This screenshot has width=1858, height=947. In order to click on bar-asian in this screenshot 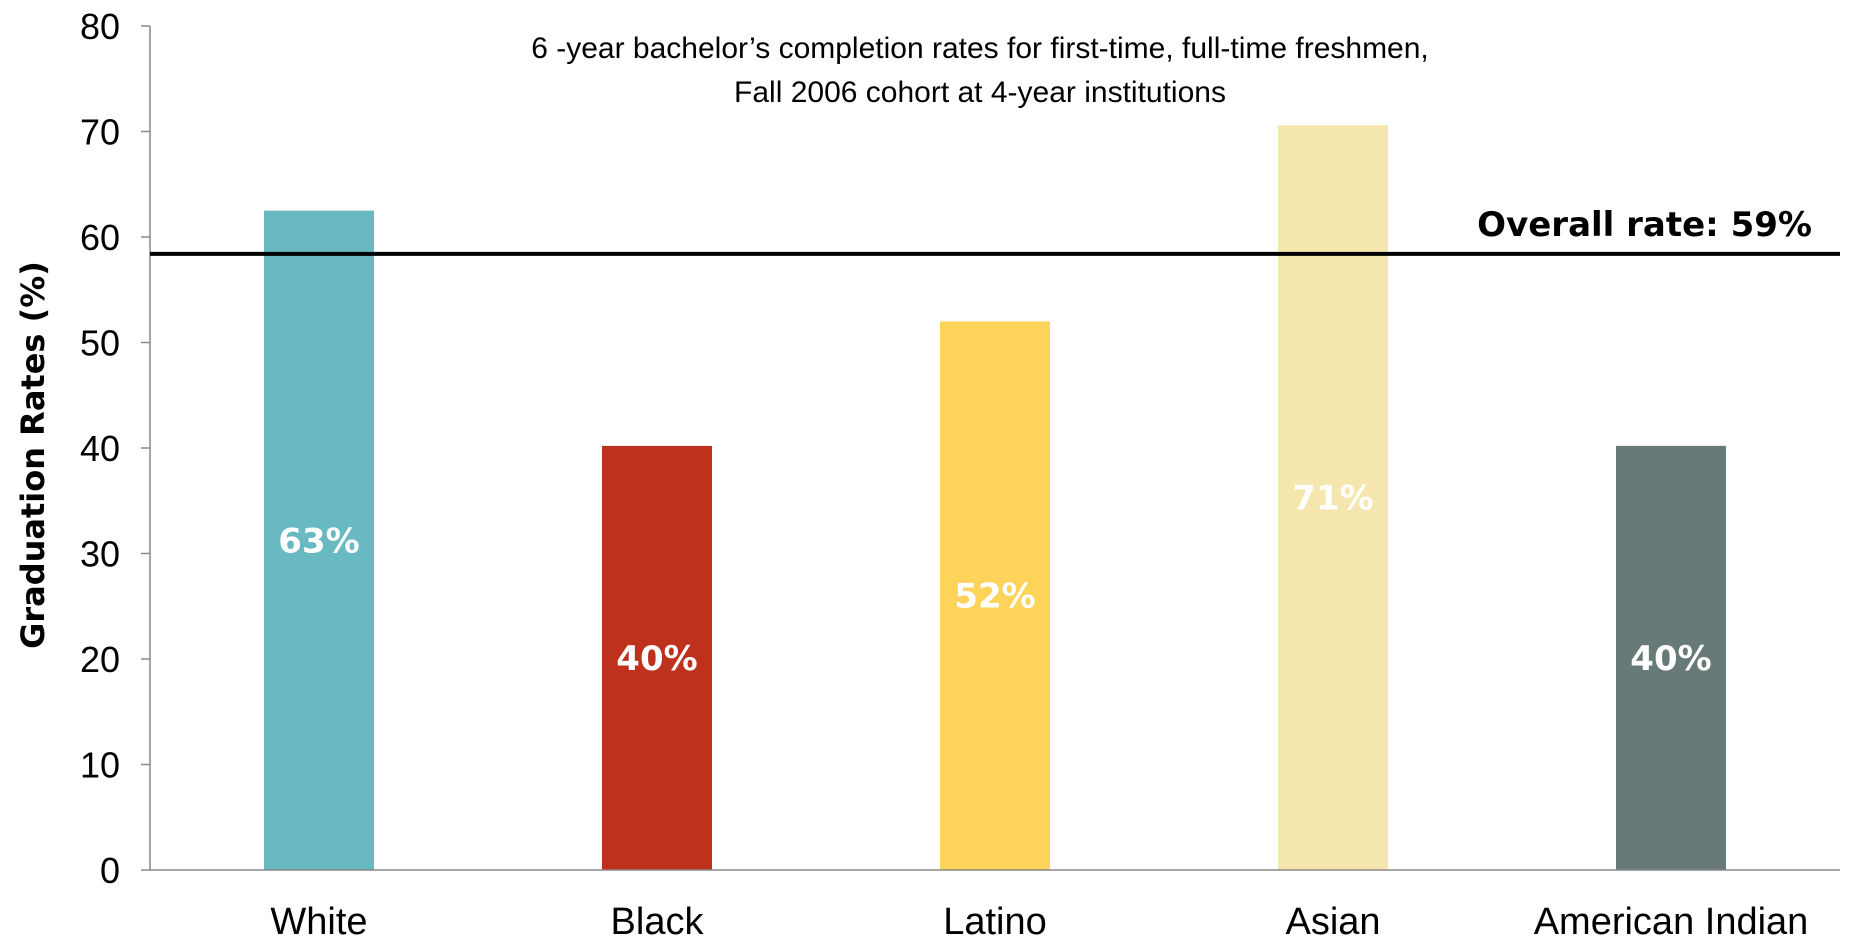, I will do `click(1333, 498)`.